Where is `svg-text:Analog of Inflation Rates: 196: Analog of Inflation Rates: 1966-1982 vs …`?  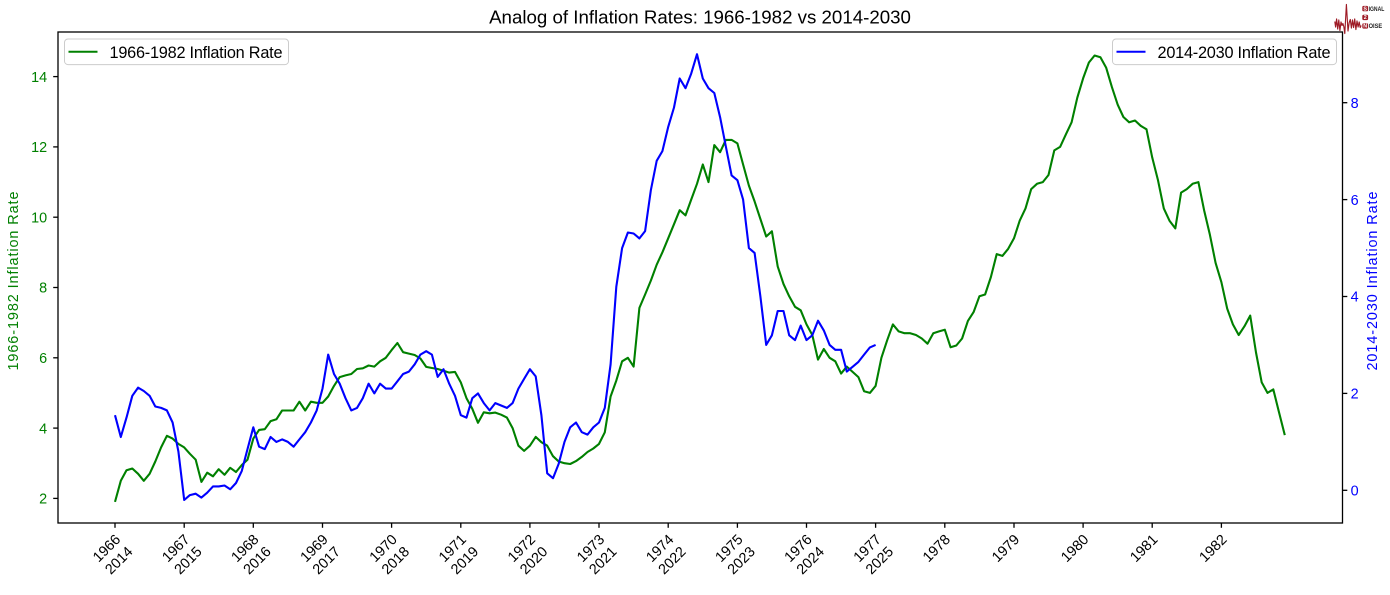 svg-text:Analog of Inflation Rates: 196: Analog of Inflation Rates: 1966-1982 vs … is located at coordinates (700, 17).